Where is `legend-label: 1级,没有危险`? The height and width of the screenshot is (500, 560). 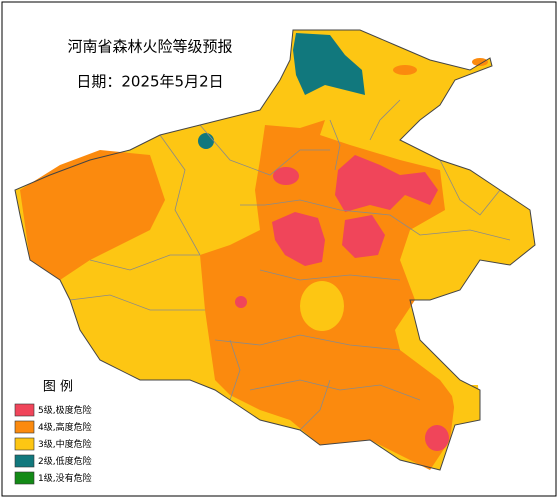
legend-label: 1级,没有危险 is located at coordinates (65, 478).